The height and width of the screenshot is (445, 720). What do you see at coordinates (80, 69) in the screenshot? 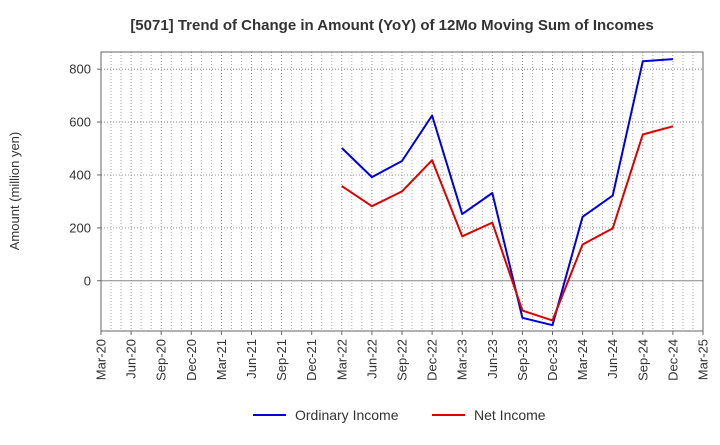
I see `y-tick-label: 800` at bounding box center [80, 69].